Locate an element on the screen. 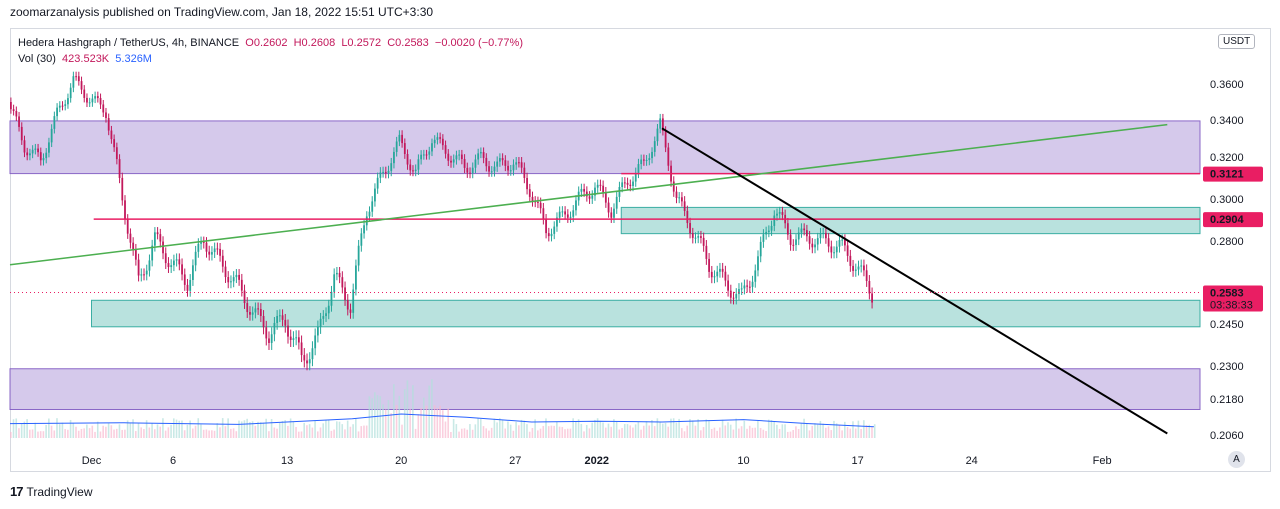 This screenshot has width=1280, height=509. currency-tag: USDT is located at coordinates (1237, 41).